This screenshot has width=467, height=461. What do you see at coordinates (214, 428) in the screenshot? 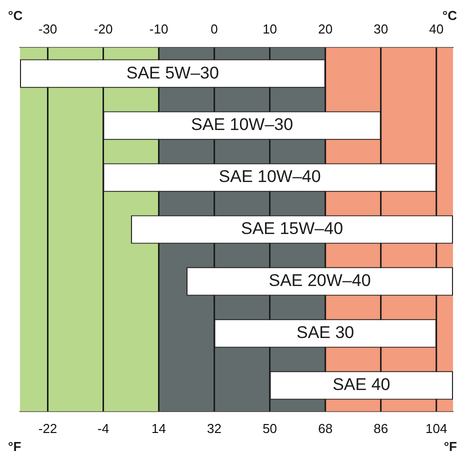
I see `x2-tick-label: 32` at bounding box center [214, 428].